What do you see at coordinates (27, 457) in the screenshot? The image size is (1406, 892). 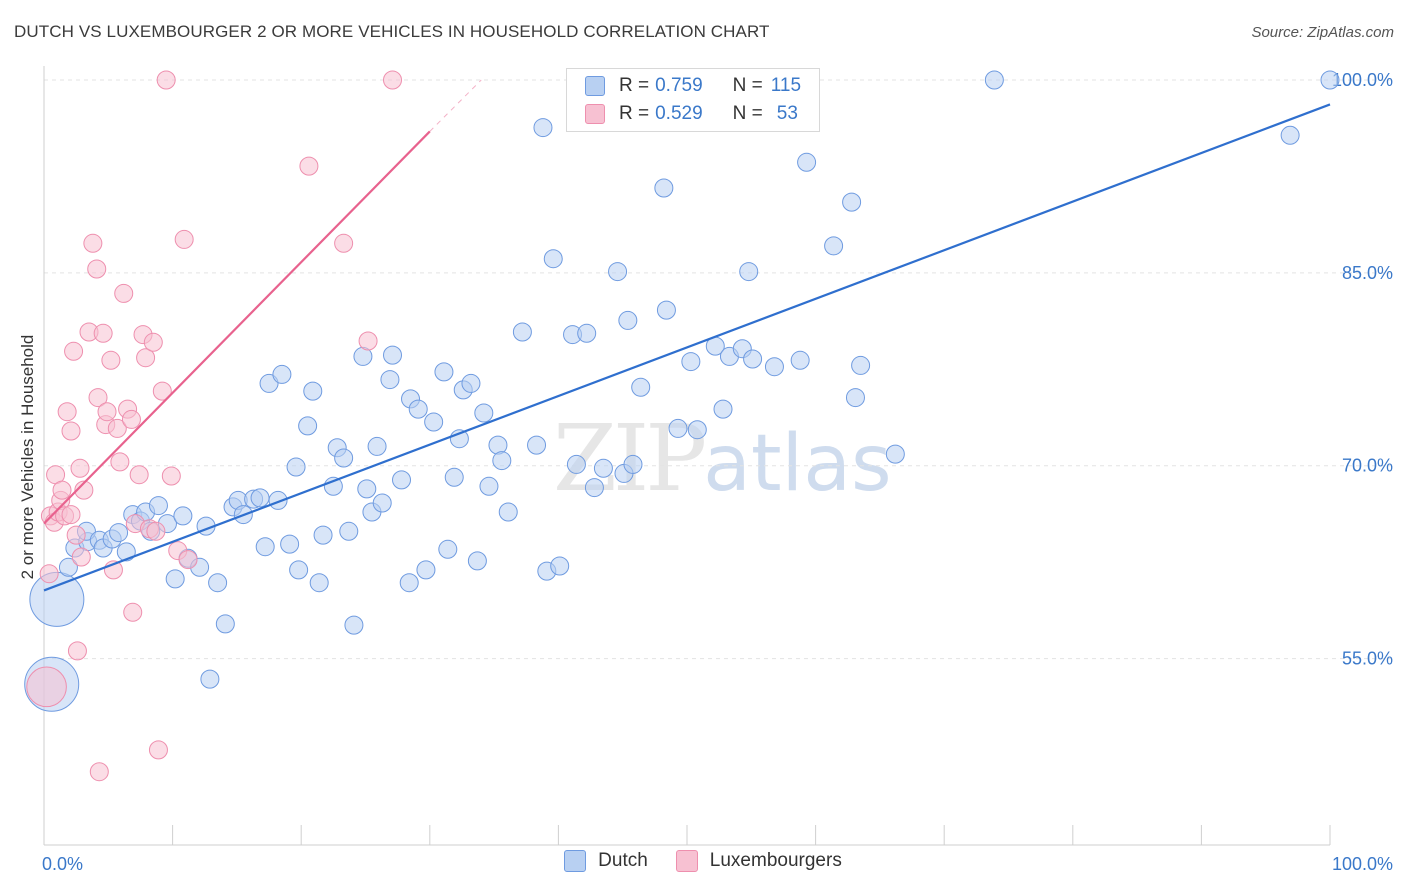 I see `y-axis-label: 2 or more Vehicles in Household` at bounding box center [27, 457].